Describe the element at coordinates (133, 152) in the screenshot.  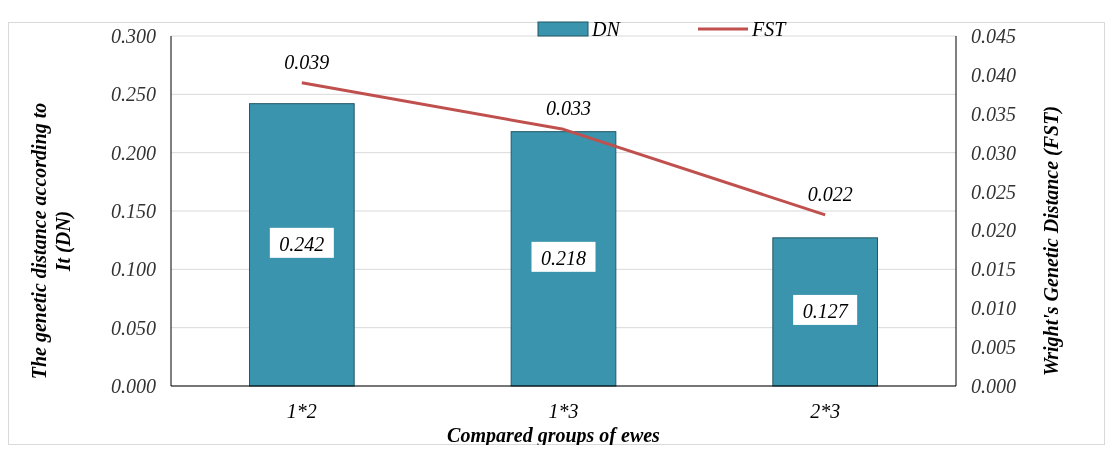
I see `text: 0.200` at that location.